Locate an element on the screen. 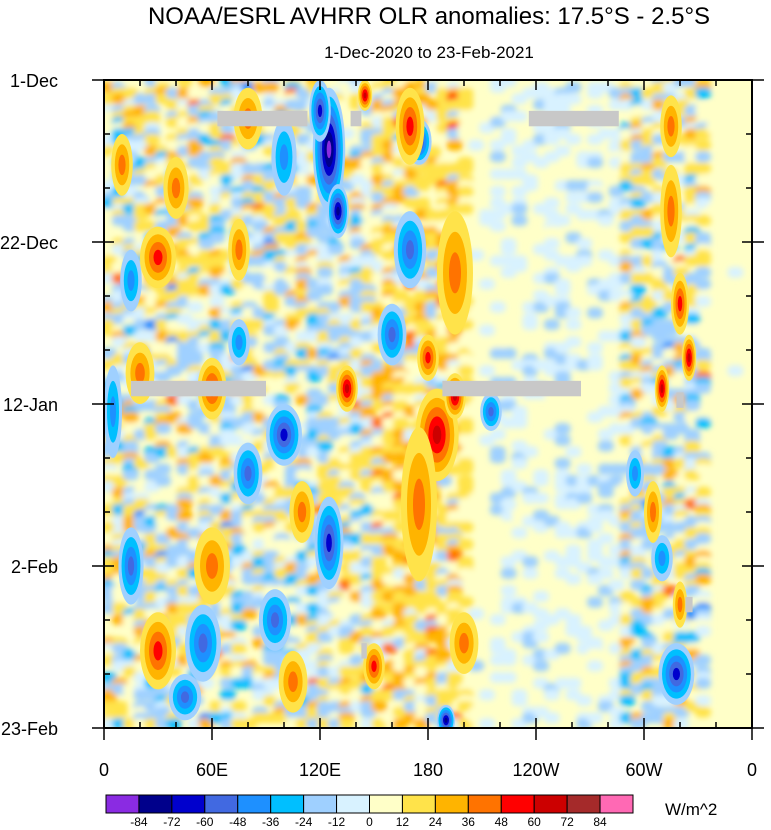 Image resolution: width=771 pixels, height=830 pixels. chart-subtitle: 1-Dec-2020 to 23-Feb-2021 is located at coordinates (429, 52).